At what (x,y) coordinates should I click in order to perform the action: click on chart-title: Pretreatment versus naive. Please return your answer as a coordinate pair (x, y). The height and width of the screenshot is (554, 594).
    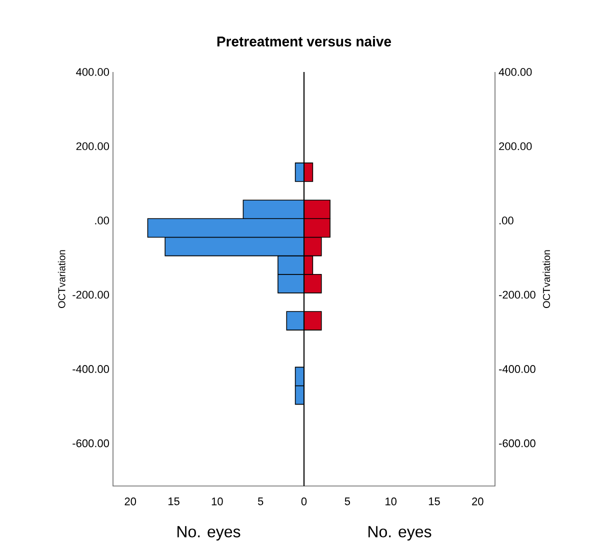
    Looking at the image, I should click on (304, 41).